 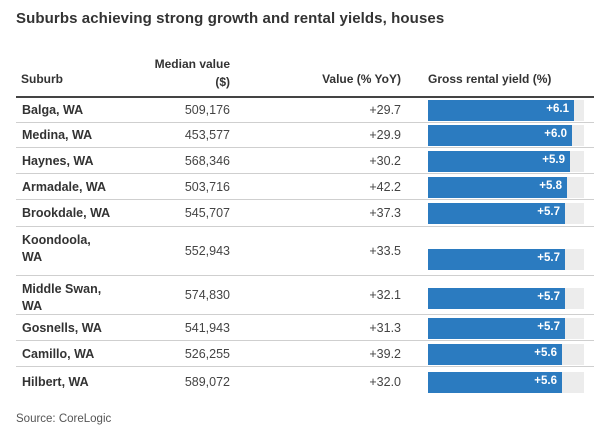 What do you see at coordinates (207, 213) in the screenshot?
I see `cell-median-value: 545,707` at bounding box center [207, 213].